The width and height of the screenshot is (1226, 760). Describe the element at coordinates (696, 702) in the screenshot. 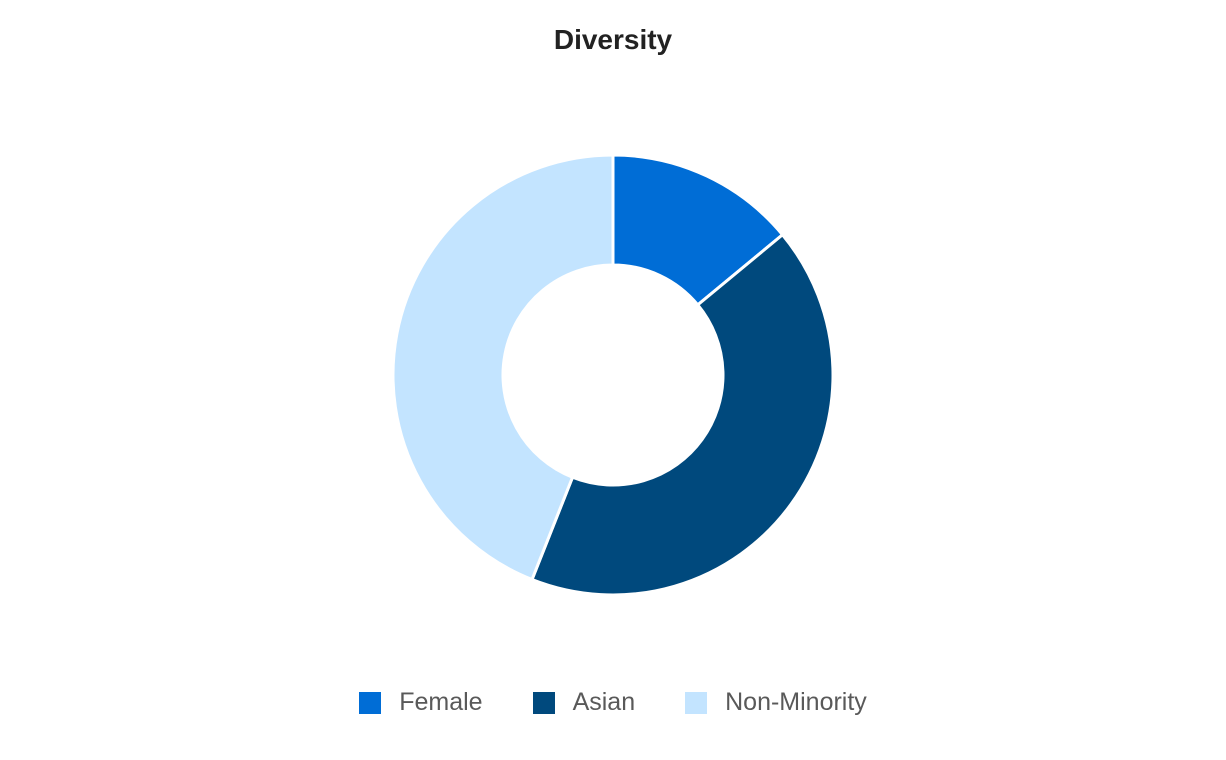

I see `legend-swatch-non-minority` at that location.